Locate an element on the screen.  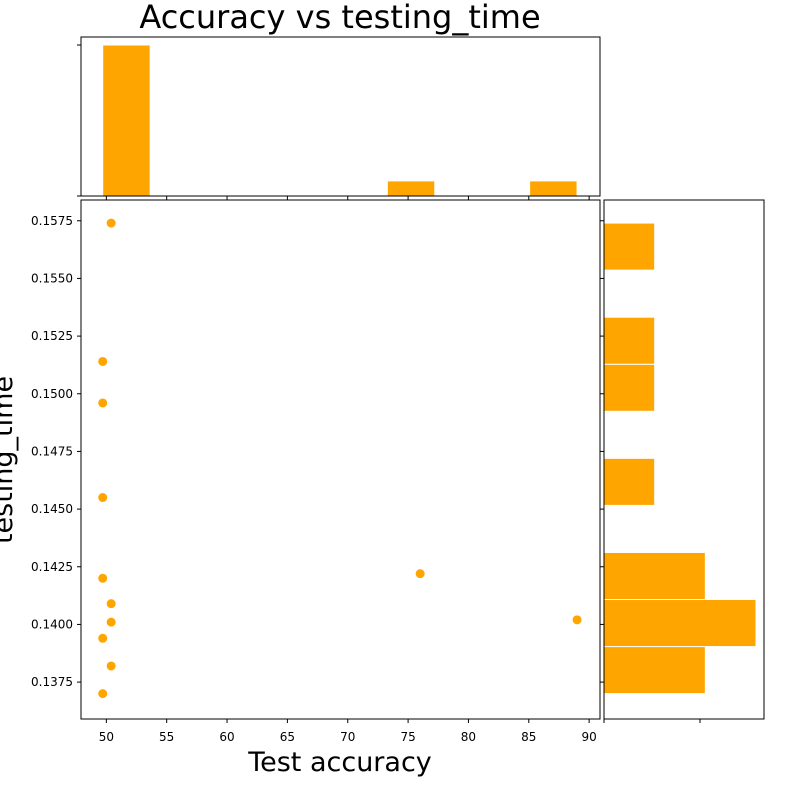
x-tick-label: 90 is located at coordinates (588, 737).